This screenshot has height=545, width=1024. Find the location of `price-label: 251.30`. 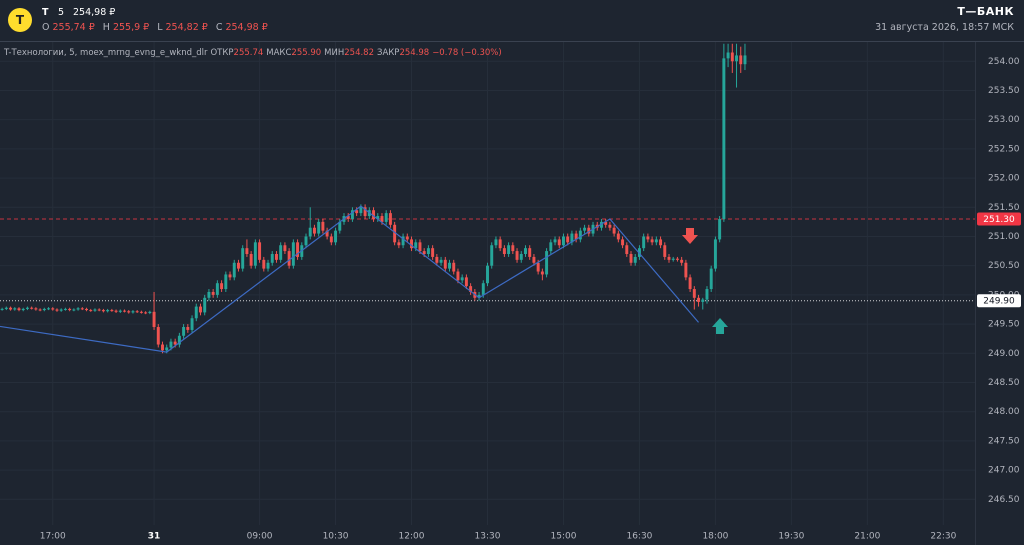

price-label: 251.30 is located at coordinates (999, 220).